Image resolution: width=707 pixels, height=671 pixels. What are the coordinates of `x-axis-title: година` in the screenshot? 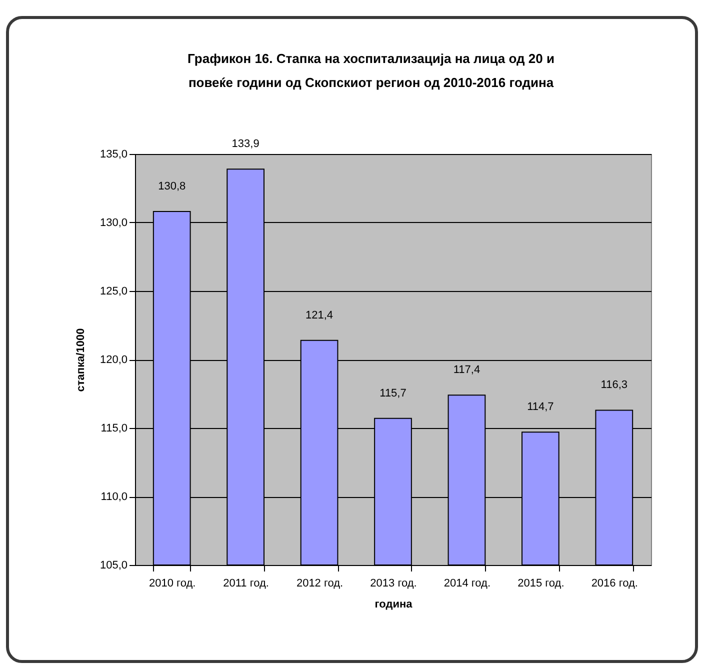 It's located at (394, 604).